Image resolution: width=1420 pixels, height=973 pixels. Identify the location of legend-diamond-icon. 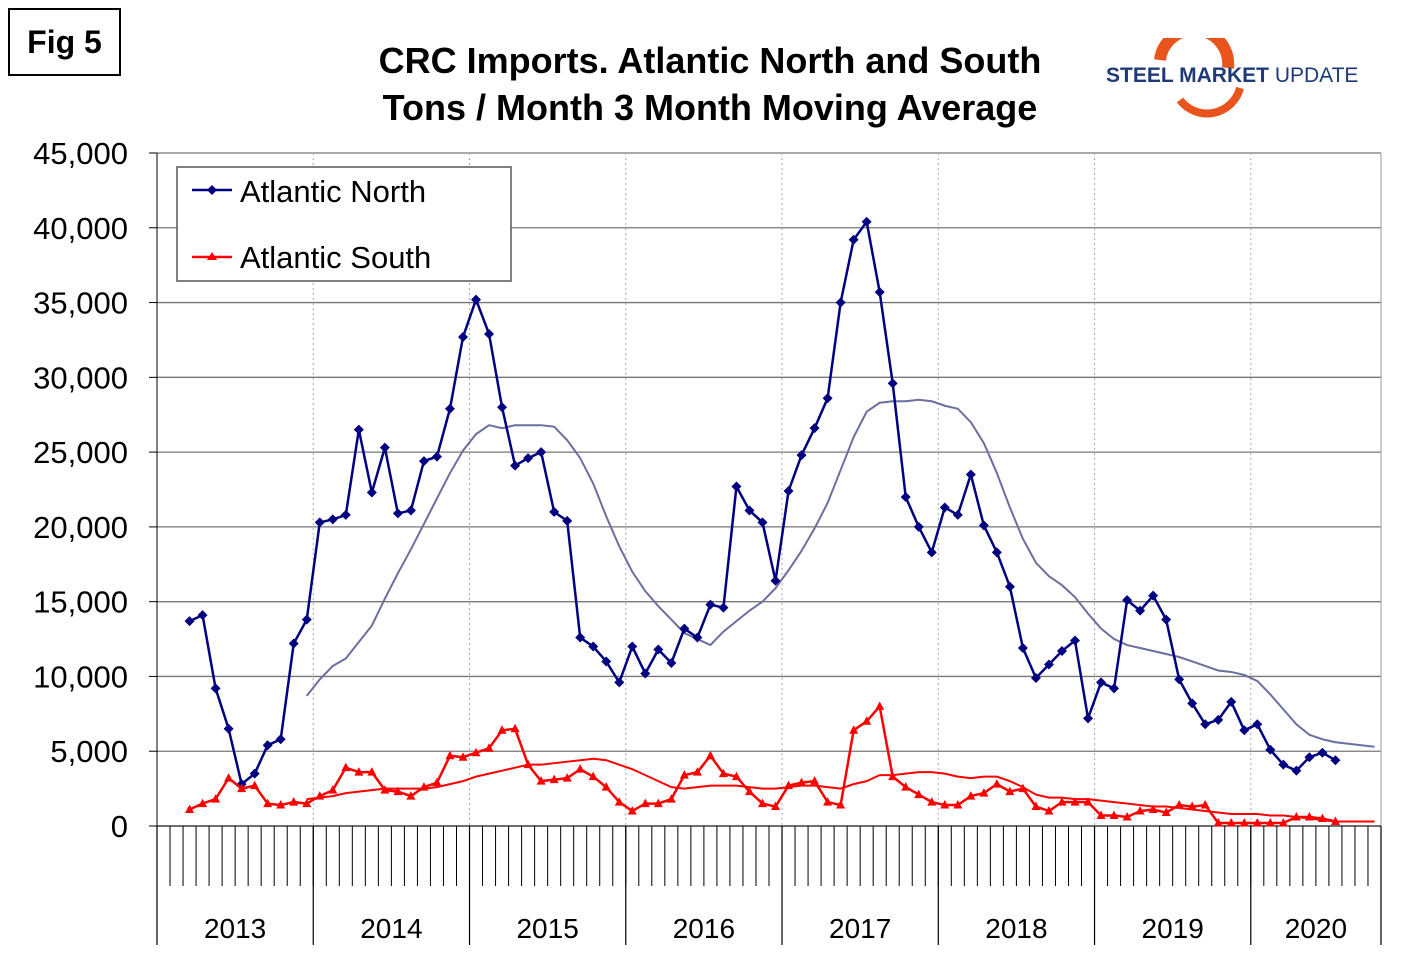
(212, 190).